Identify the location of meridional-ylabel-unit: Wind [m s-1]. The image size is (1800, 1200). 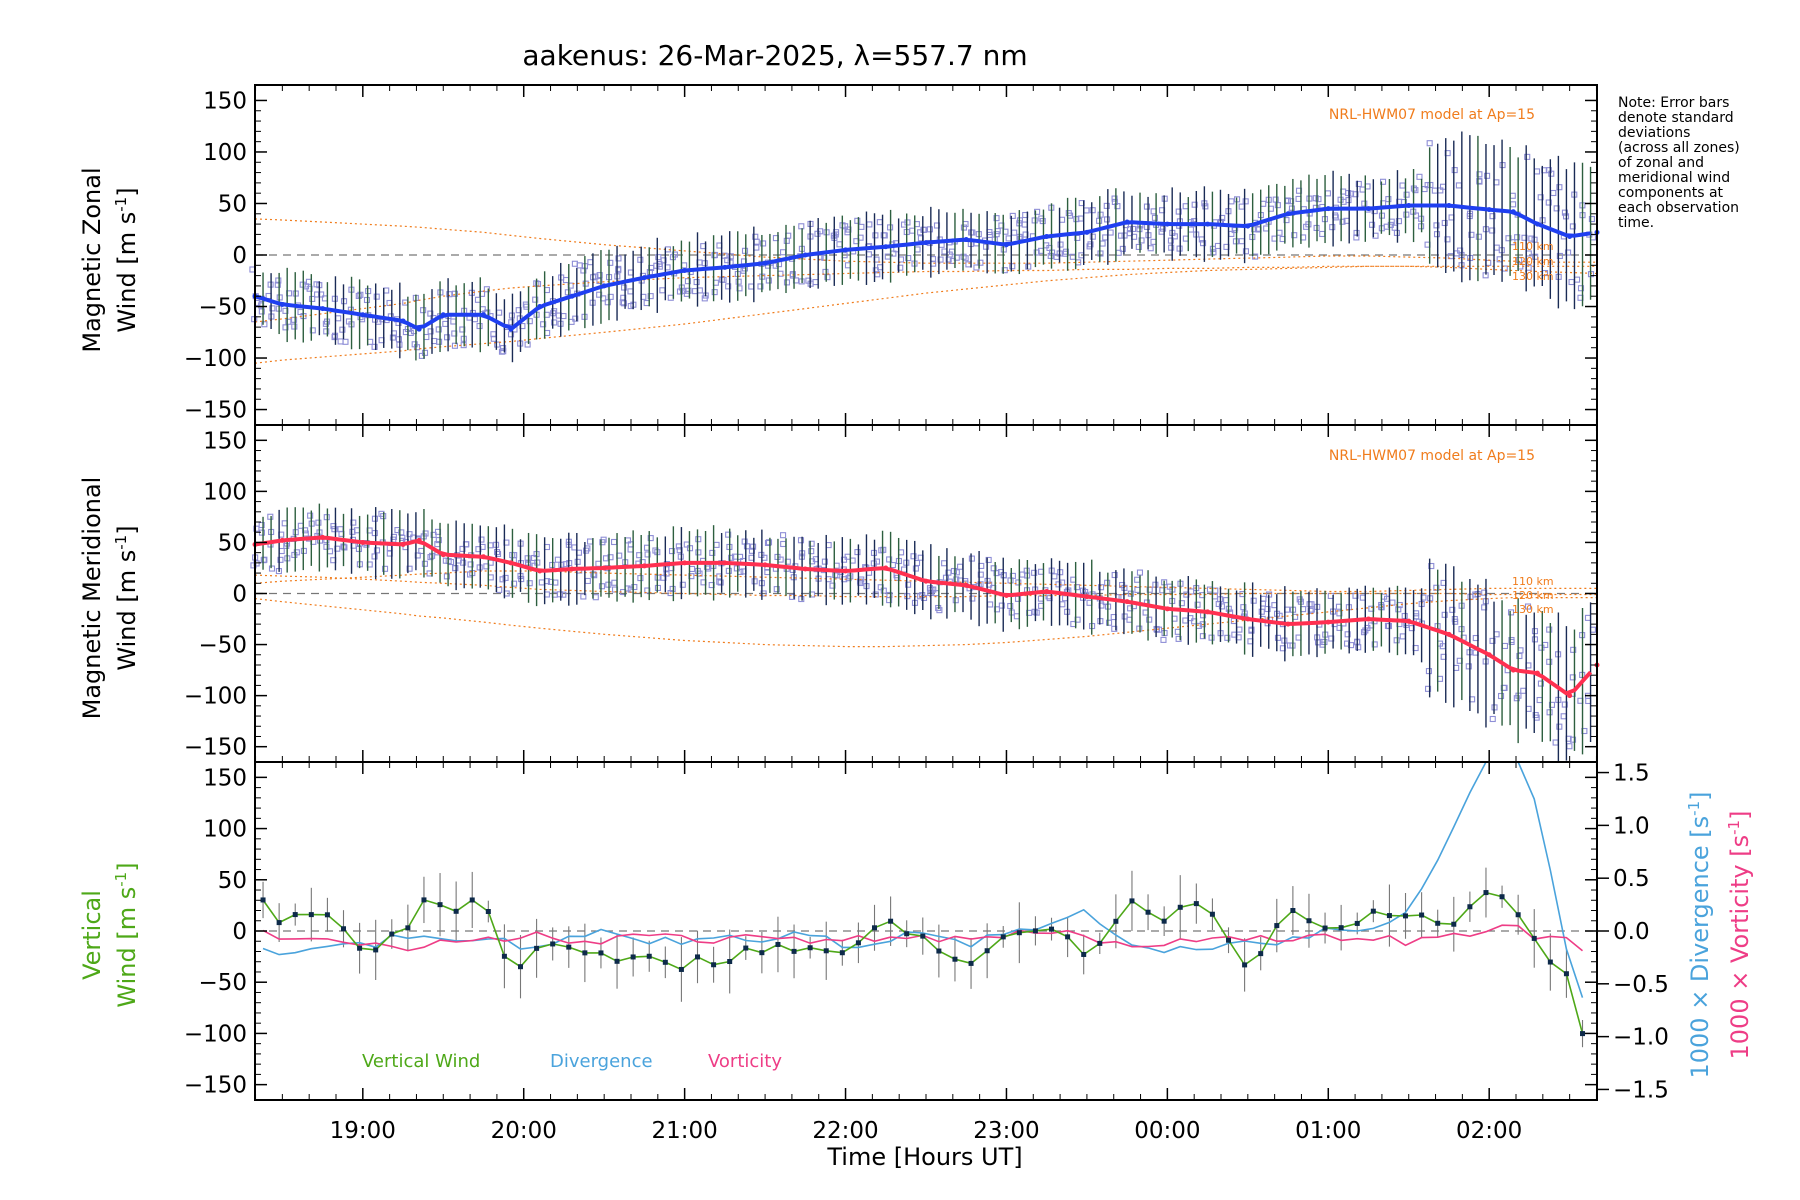
(126, 597).